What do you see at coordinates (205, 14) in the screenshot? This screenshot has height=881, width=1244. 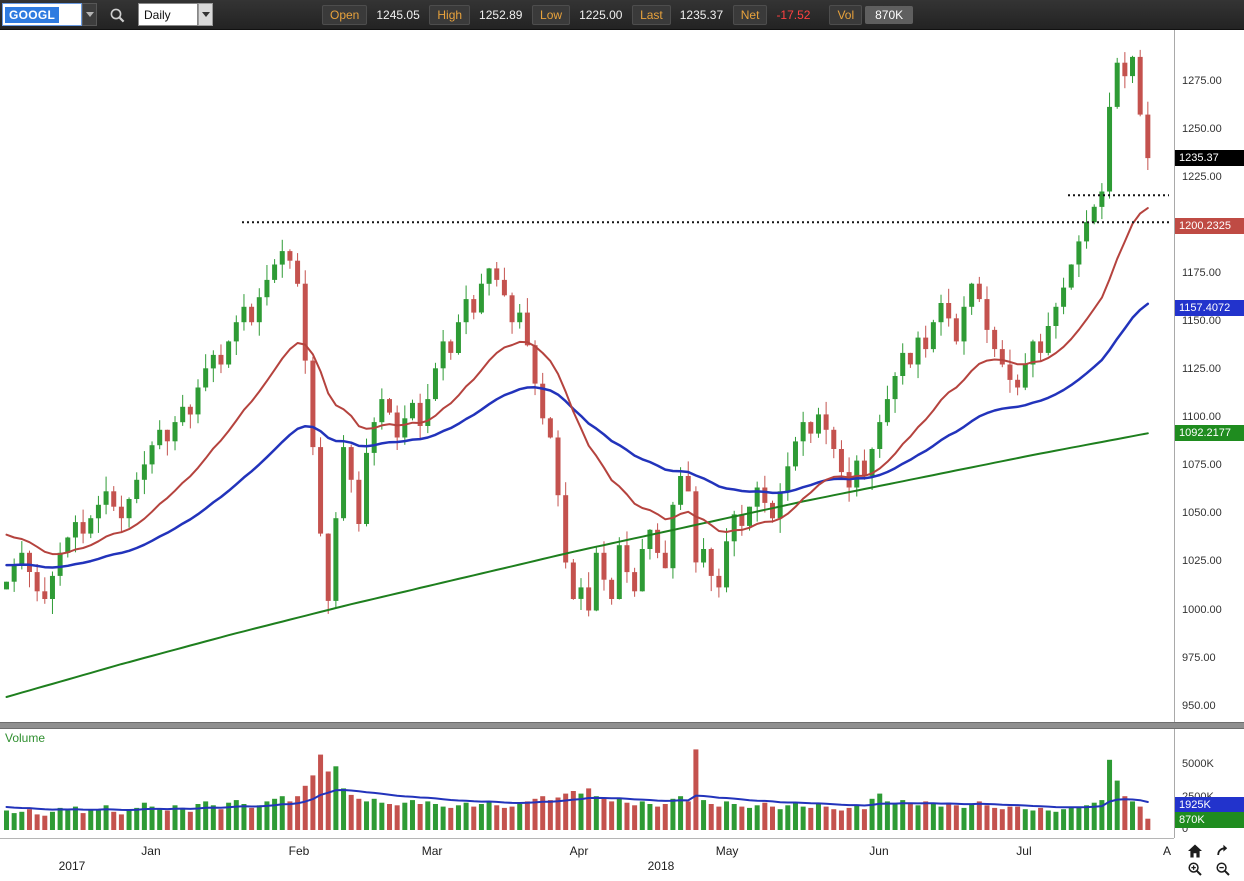 I see `timeframe-dropdown-button` at bounding box center [205, 14].